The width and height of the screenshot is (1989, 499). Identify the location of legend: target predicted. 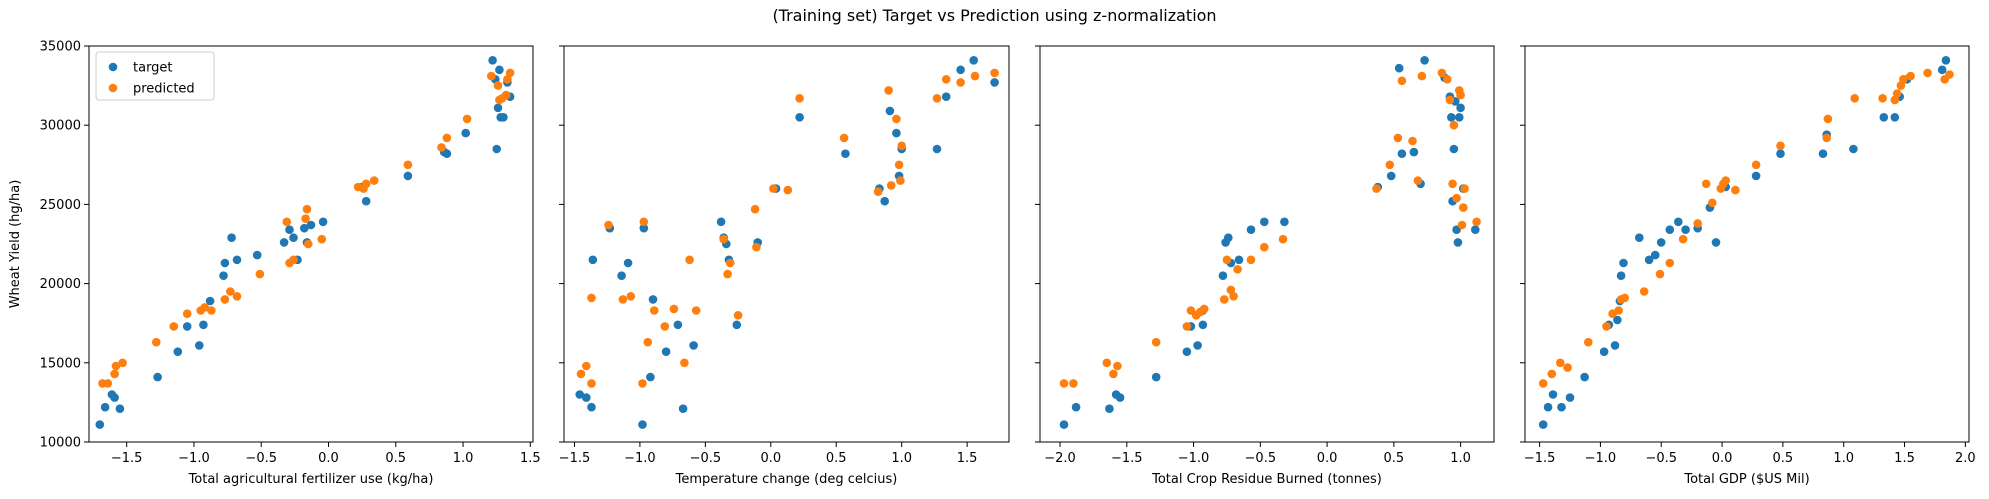
(155, 76).